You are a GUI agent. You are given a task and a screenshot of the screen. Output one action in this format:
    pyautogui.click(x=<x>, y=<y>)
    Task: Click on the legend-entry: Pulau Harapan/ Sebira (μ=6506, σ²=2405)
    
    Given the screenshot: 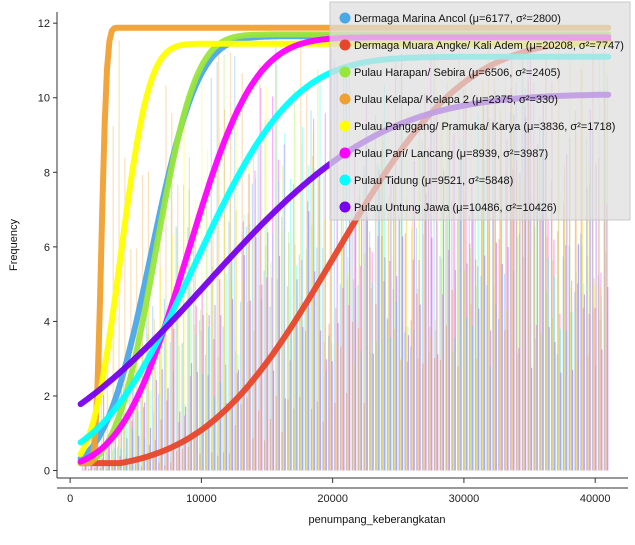 What is the action you would take?
    pyautogui.click(x=457, y=73)
    